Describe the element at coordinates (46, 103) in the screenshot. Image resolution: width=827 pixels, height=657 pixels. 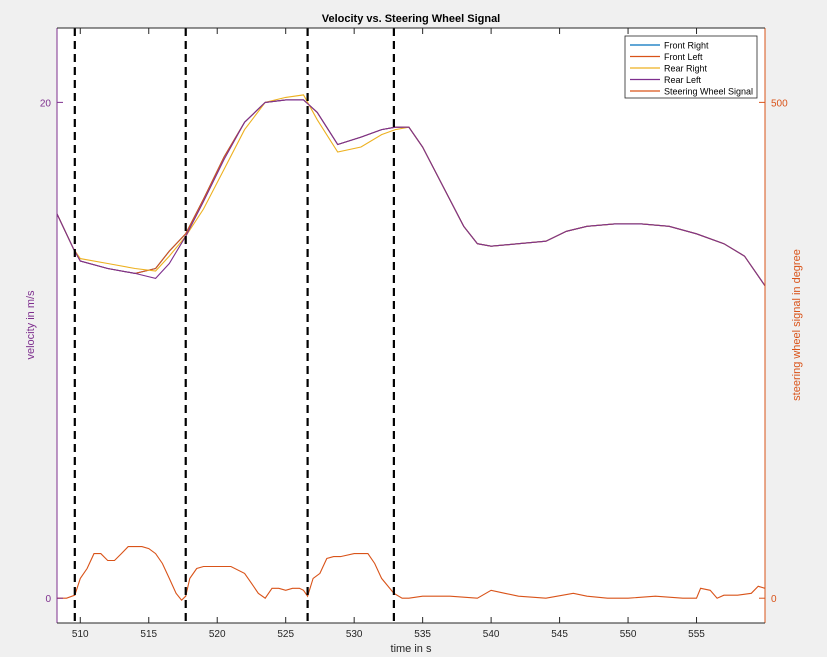
I see `left-y-tick-label: 20` at that location.